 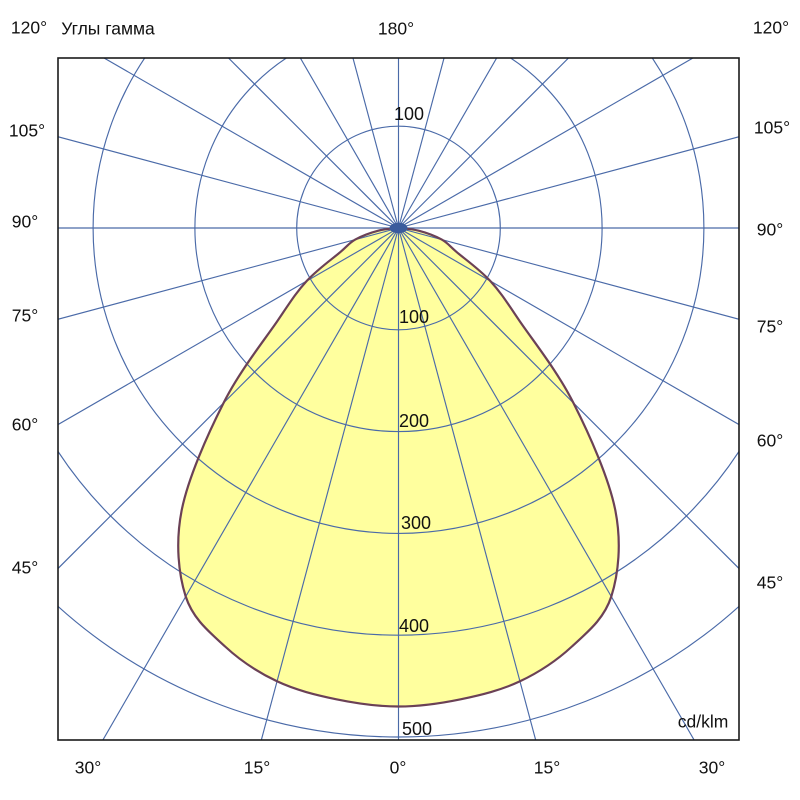 What do you see at coordinates (703, 721) in the screenshot?
I see `unit-label: cd/klm` at bounding box center [703, 721].